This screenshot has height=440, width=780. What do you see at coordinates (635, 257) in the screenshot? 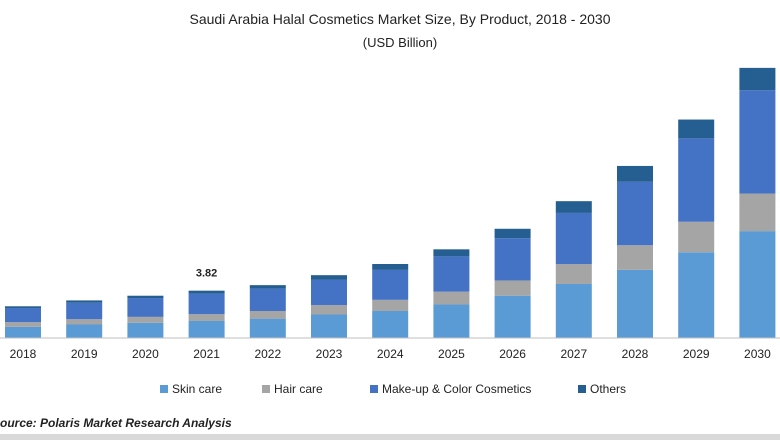
I see `bar-segment-2028-s1` at bounding box center [635, 257].